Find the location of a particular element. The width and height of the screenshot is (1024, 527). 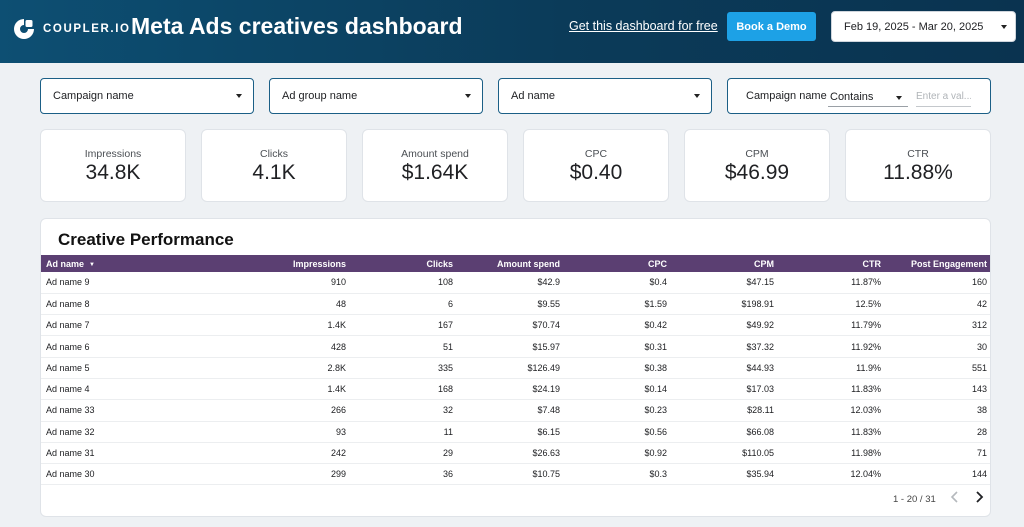

column-header-label: Ad name is located at coordinates (65, 263).